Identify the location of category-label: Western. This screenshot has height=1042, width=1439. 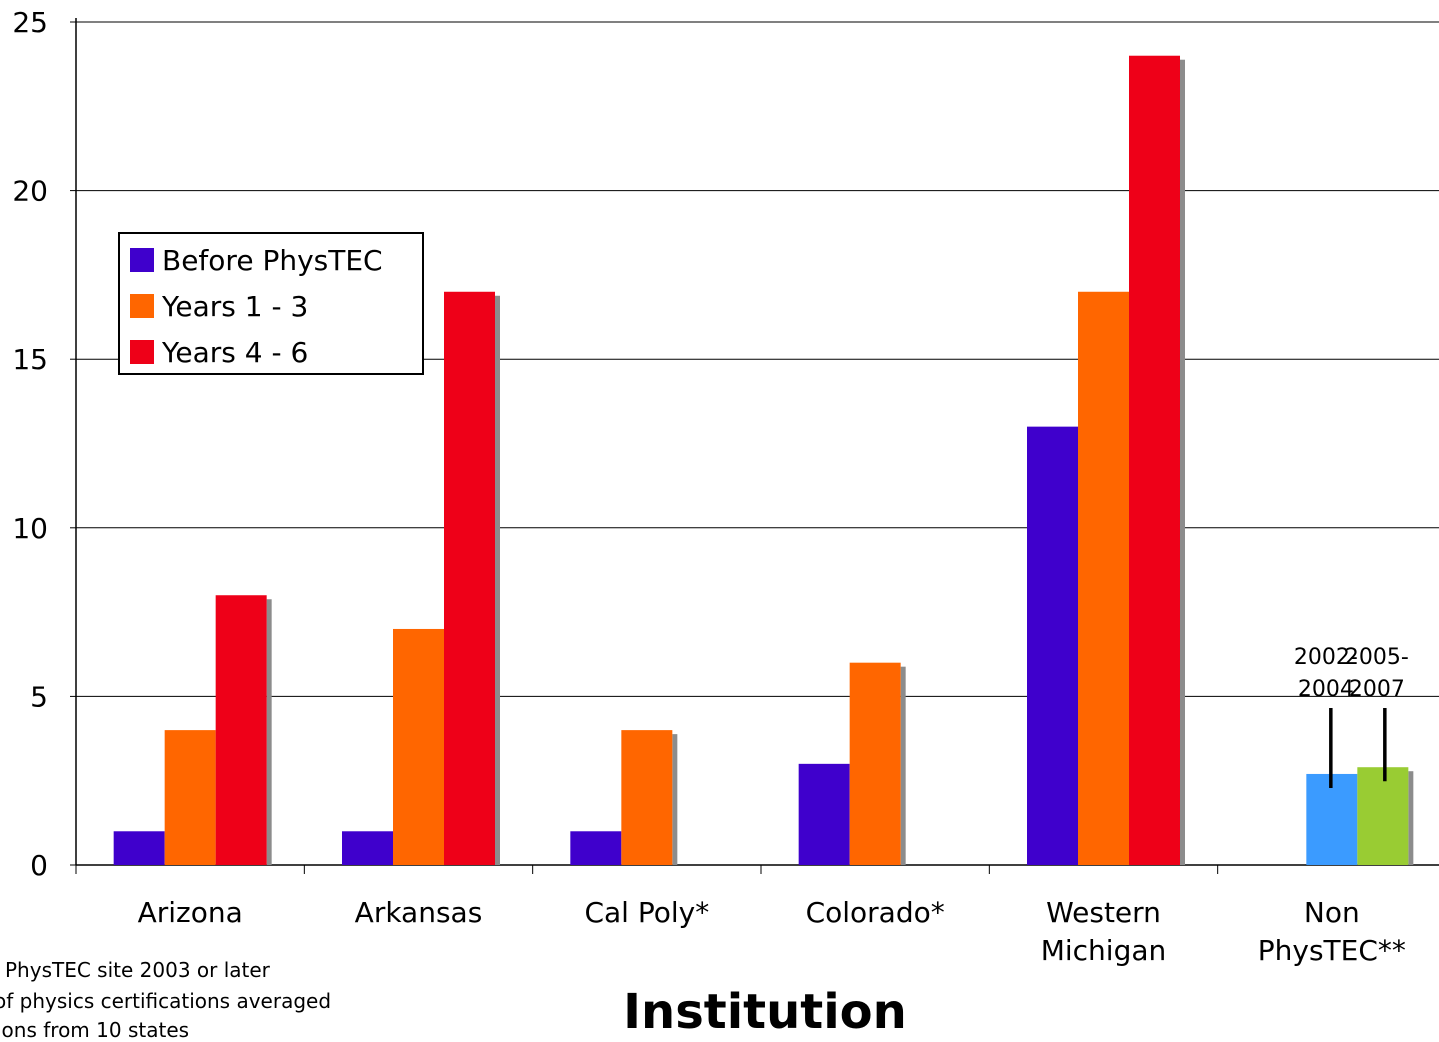
(1103, 912).